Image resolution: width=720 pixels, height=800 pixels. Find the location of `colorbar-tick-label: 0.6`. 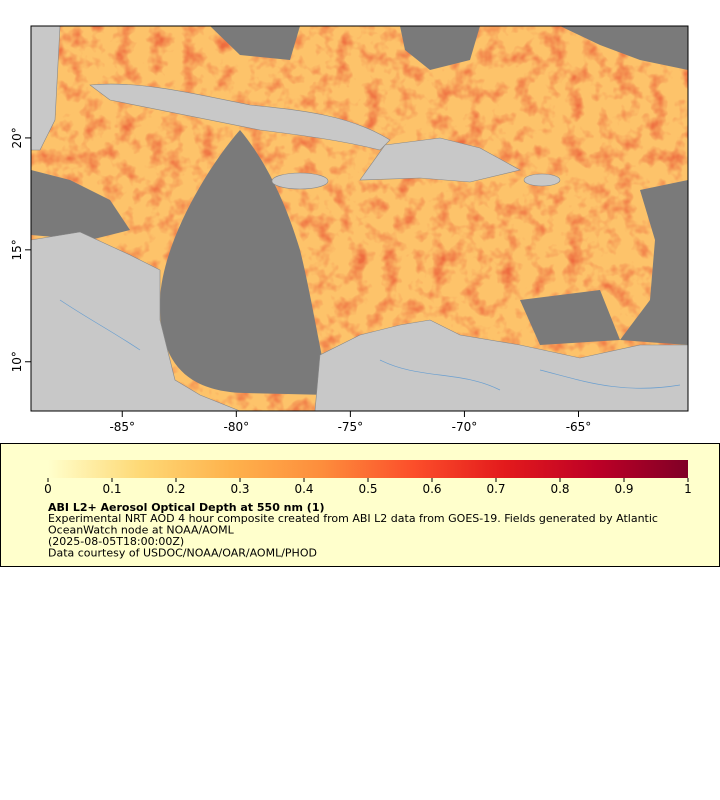

colorbar-tick-label: 0.6 is located at coordinates (431, 489).